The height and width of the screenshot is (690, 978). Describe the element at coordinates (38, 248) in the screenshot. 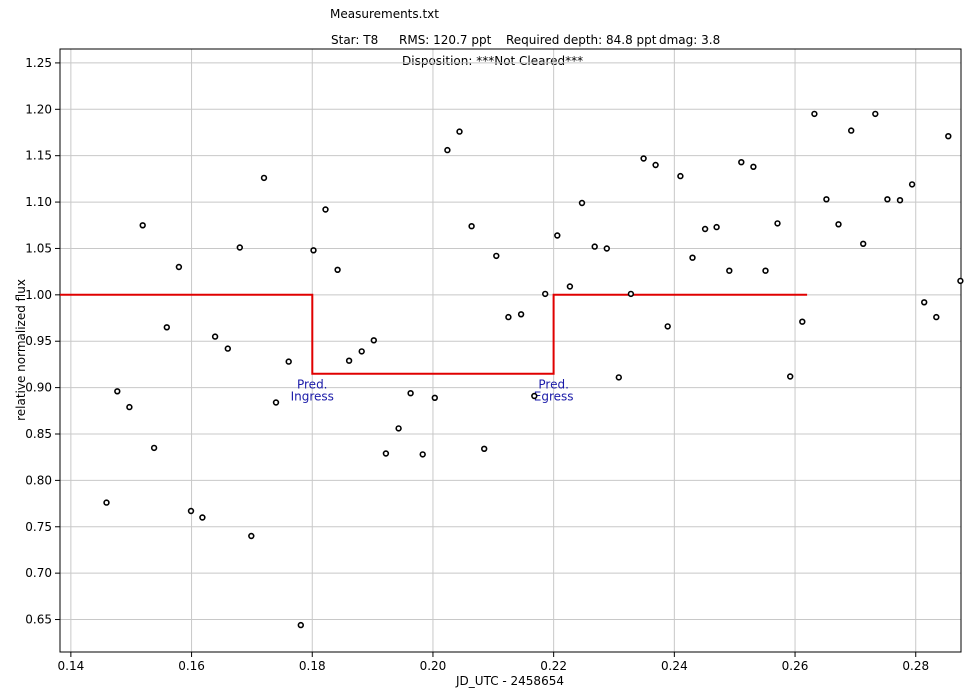

I see `y-tick-label: 1.05` at that location.